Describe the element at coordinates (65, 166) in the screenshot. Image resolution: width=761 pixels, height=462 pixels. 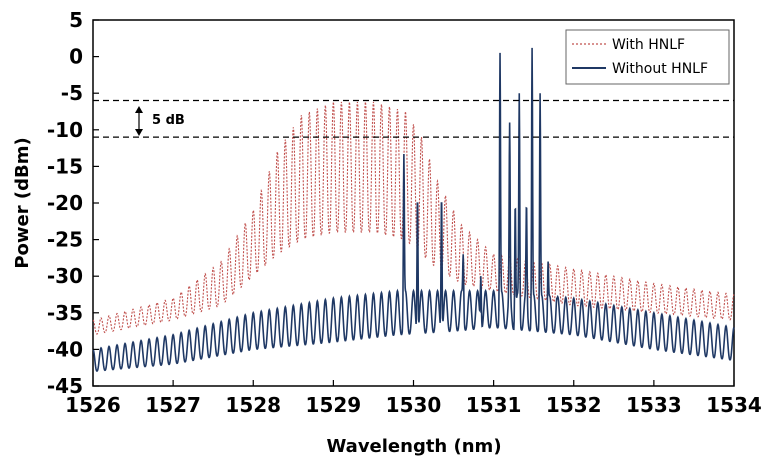
I see `y-tick-label: -15` at that location.